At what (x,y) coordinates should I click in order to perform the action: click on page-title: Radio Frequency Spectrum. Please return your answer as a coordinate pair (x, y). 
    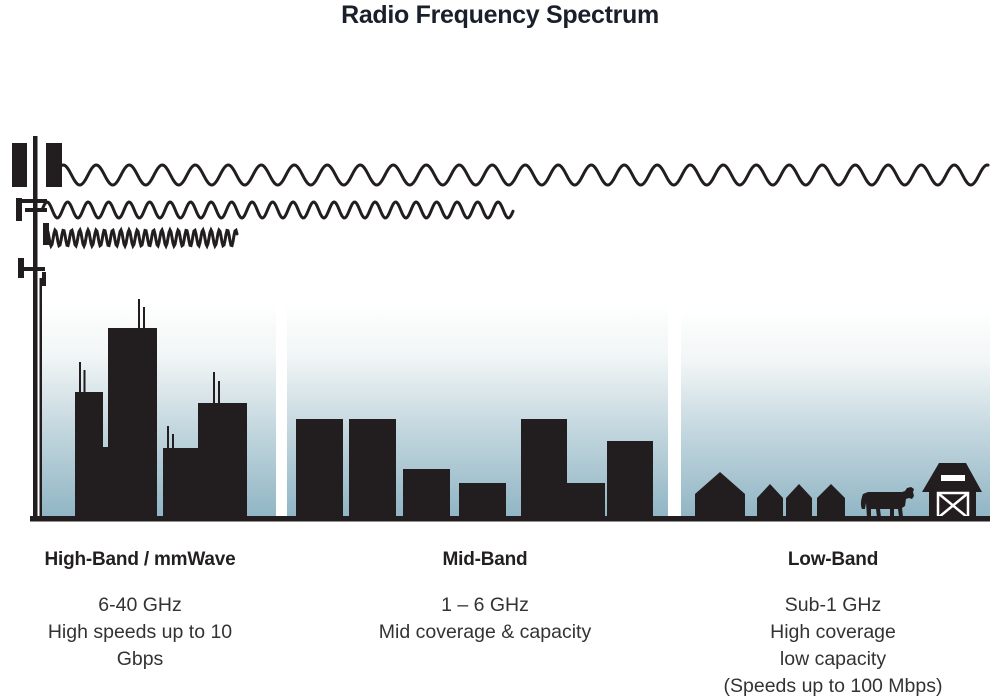
    Looking at the image, I should click on (500, 15).